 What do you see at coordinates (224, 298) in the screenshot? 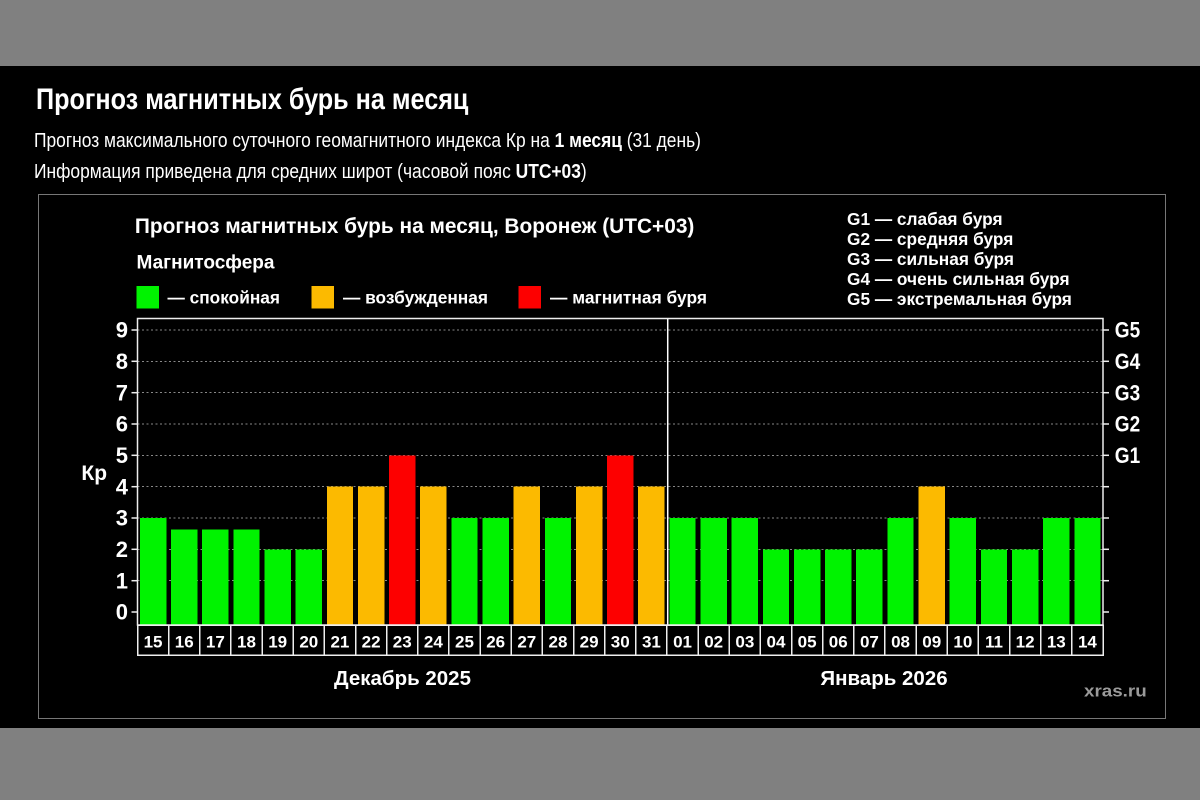
I see `svg-text: — спокойная` at bounding box center [224, 298].